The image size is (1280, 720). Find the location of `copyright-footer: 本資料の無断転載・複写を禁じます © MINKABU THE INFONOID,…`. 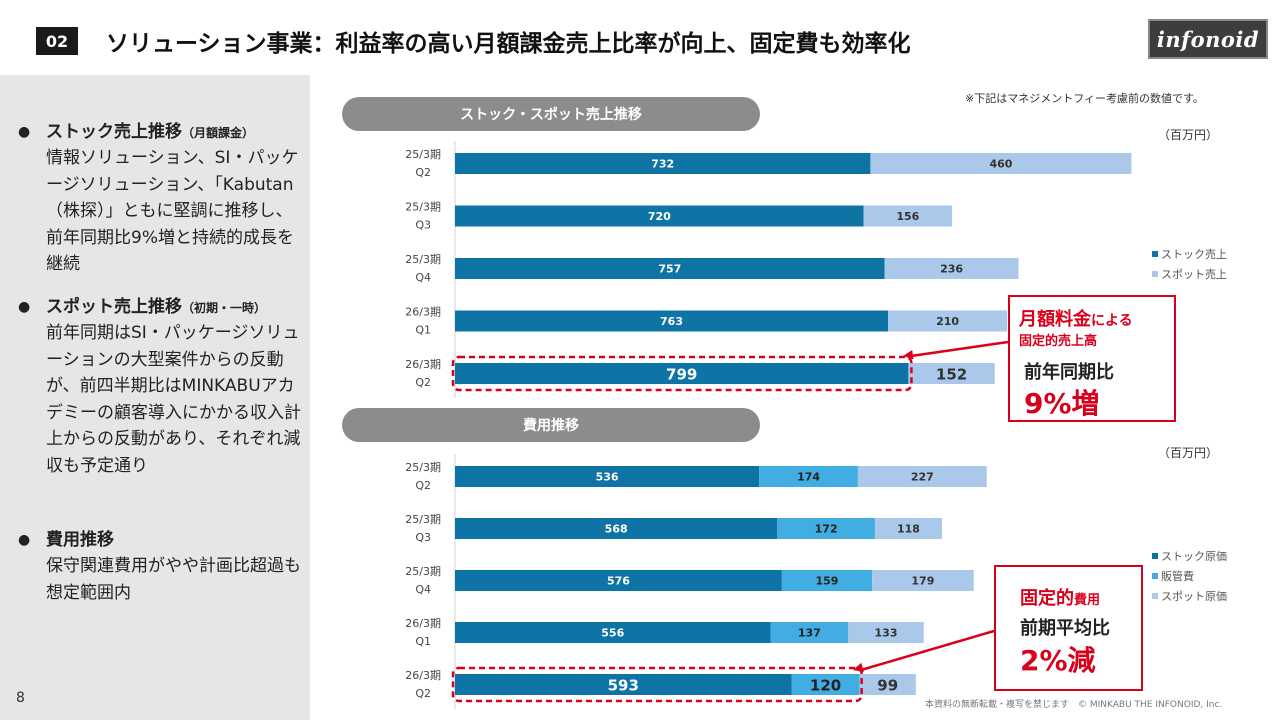

copyright-footer: 本資料の無断転載・複写を禁じます © MINKABU THE INFONOID,… is located at coordinates (1074, 705).